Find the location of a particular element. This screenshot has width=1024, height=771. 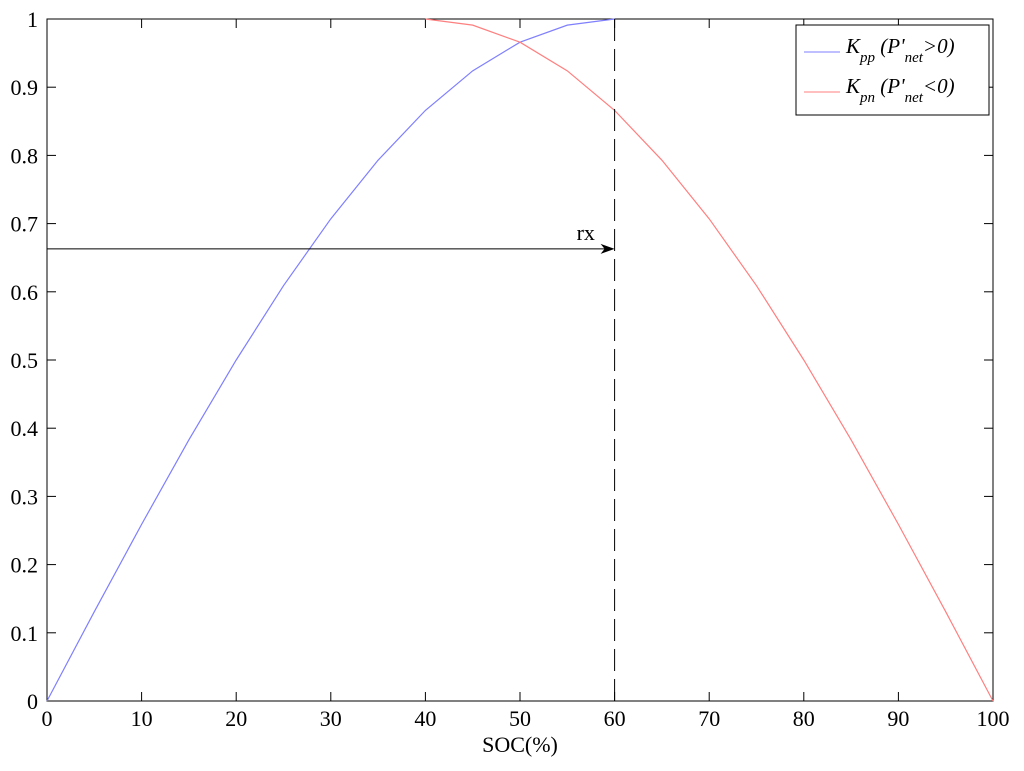

x-tick-label: 90 is located at coordinates (898, 718).